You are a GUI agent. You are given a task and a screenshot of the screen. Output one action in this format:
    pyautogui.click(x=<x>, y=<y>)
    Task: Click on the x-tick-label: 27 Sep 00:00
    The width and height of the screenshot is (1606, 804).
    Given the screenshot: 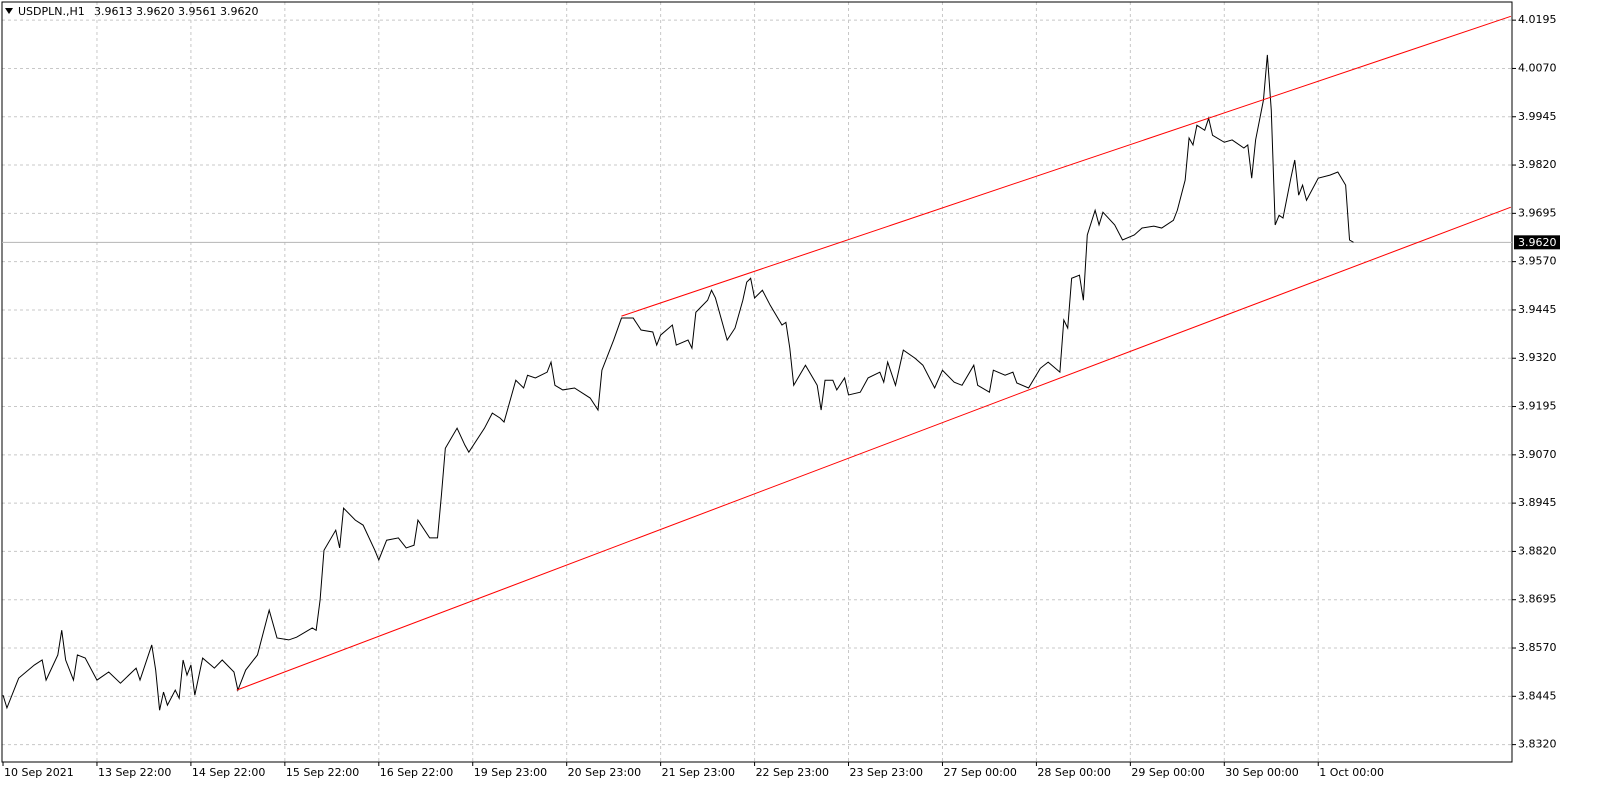 What is the action you would take?
    pyautogui.click(x=979, y=772)
    